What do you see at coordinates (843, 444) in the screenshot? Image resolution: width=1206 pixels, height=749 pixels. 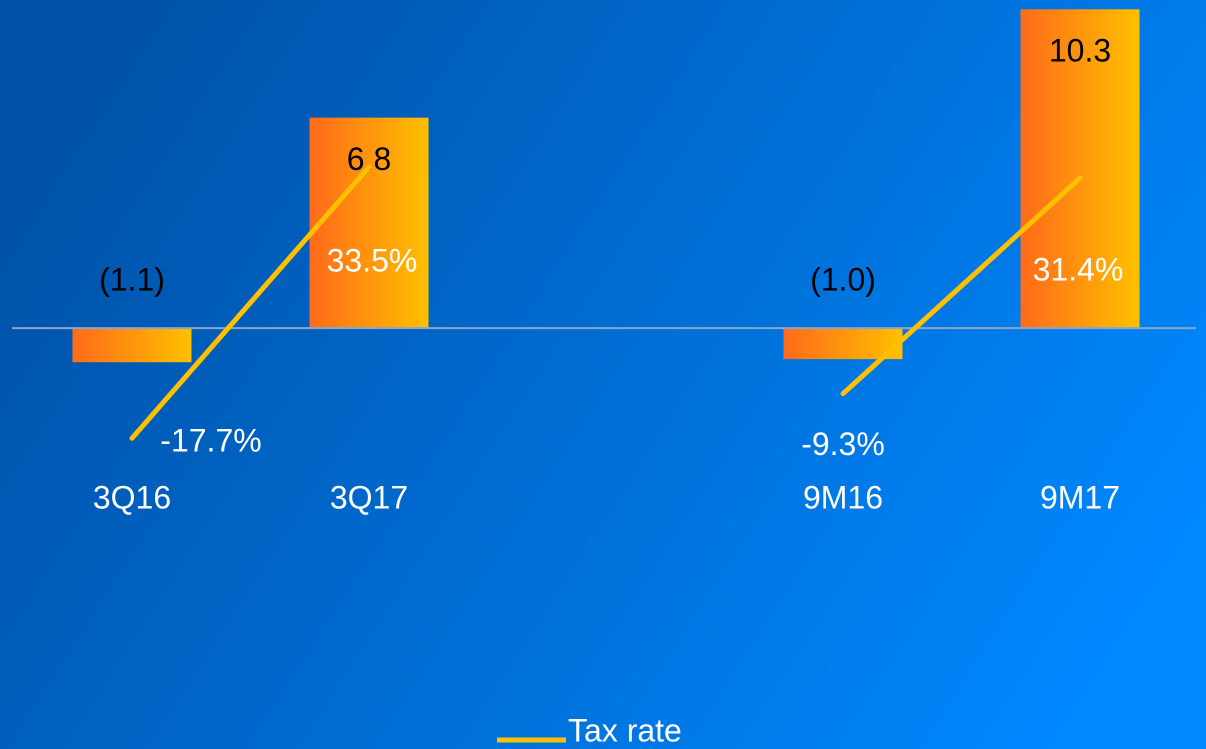 I see `line-value-label: -9.3%` at bounding box center [843, 444].